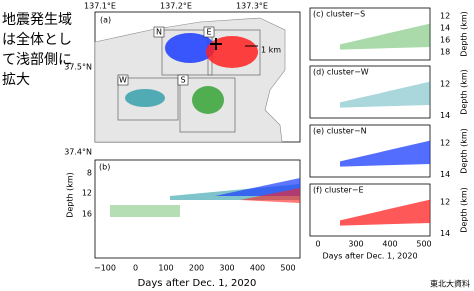 Image resolution: width=474 pixels, height=291 pixels. I want to click on y-tick-label: 8, so click(89, 173).